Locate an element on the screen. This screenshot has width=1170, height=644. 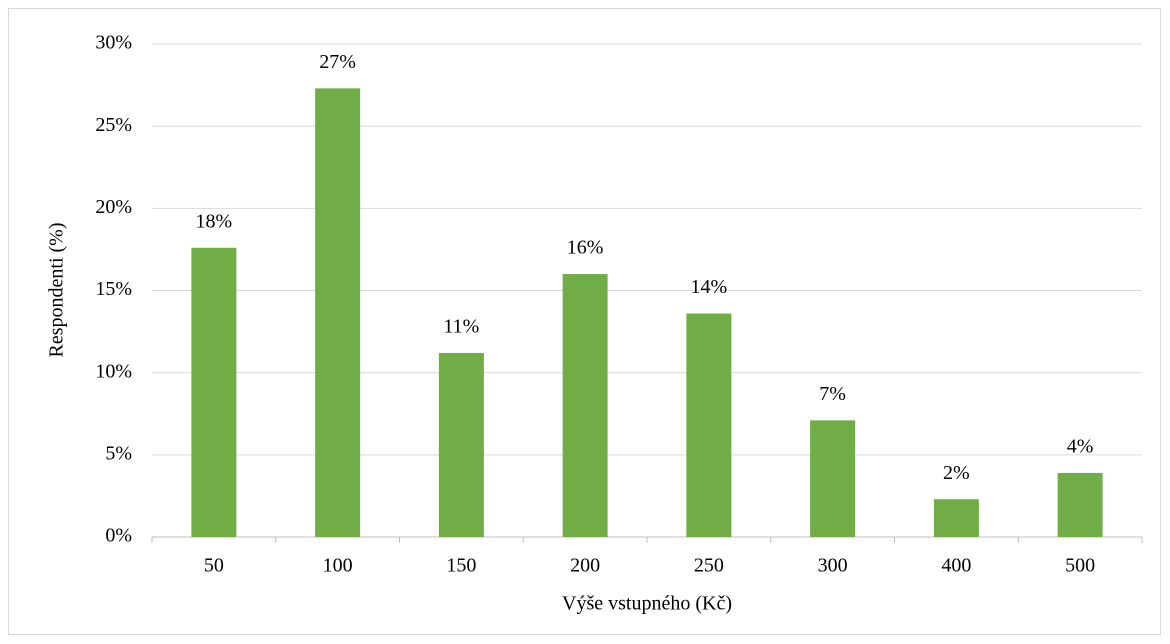
x-tick-label: 500 is located at coordinates (1080, 566).